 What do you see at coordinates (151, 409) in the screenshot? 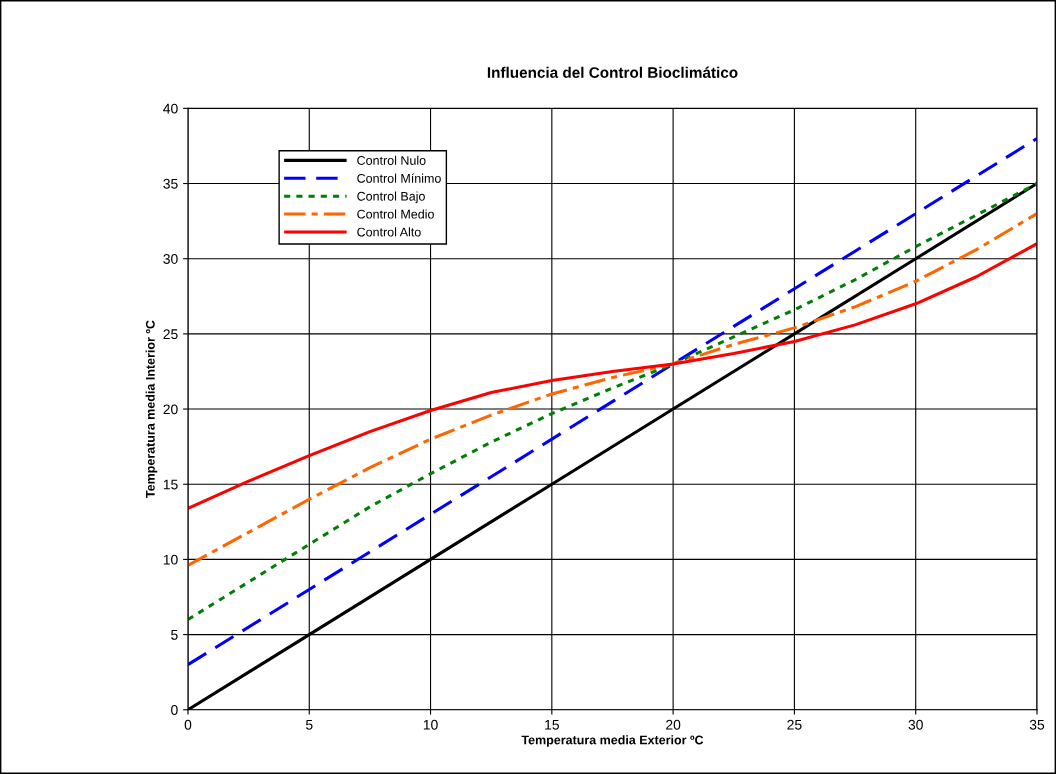
I see `y-axis-title: Temperatura media Interior ºC` at bounding box center [151, 409].